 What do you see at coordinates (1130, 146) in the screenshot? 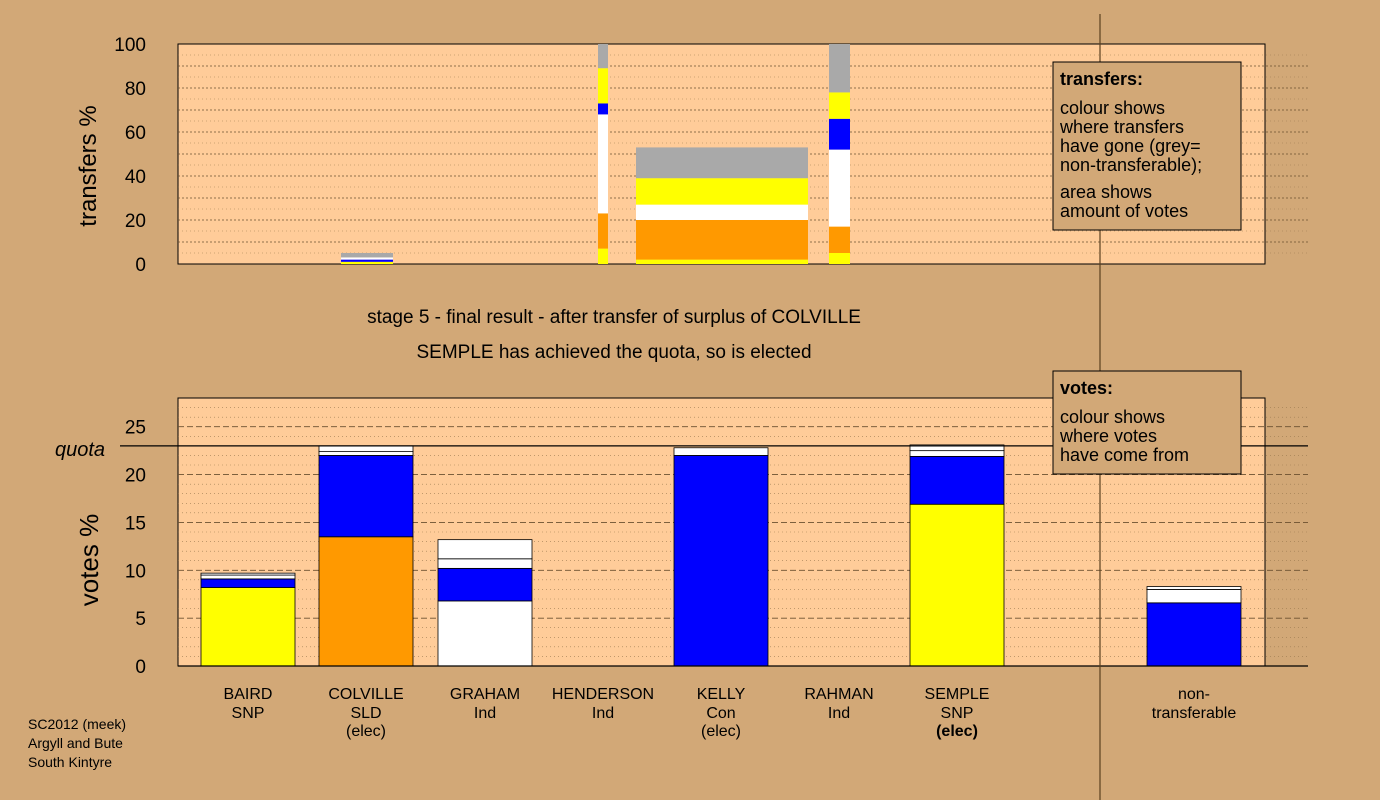
I see `transfers-legend-line: have gone (grey=` at bounding box center [1130, 146].